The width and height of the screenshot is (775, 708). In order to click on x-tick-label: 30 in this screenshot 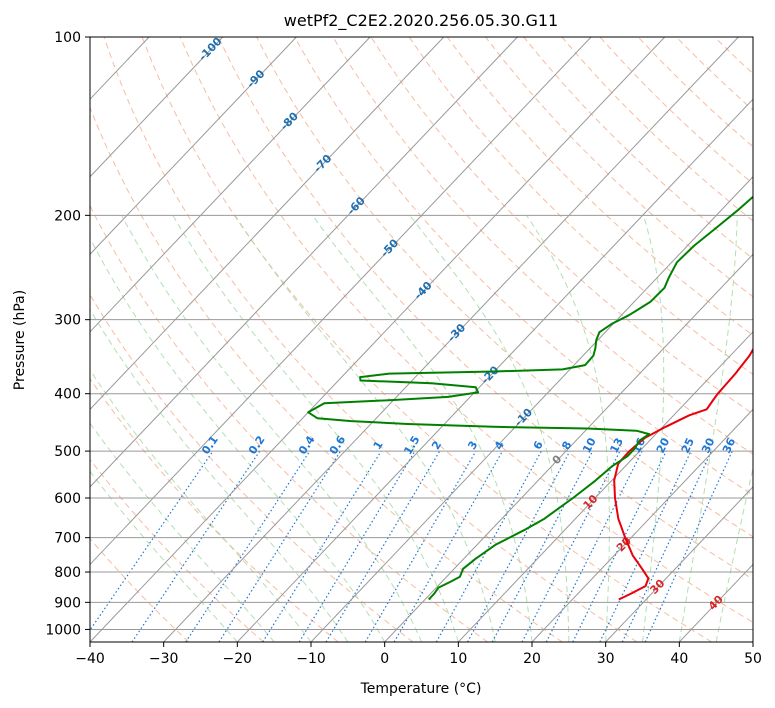, I will do `click(606, 659)`.